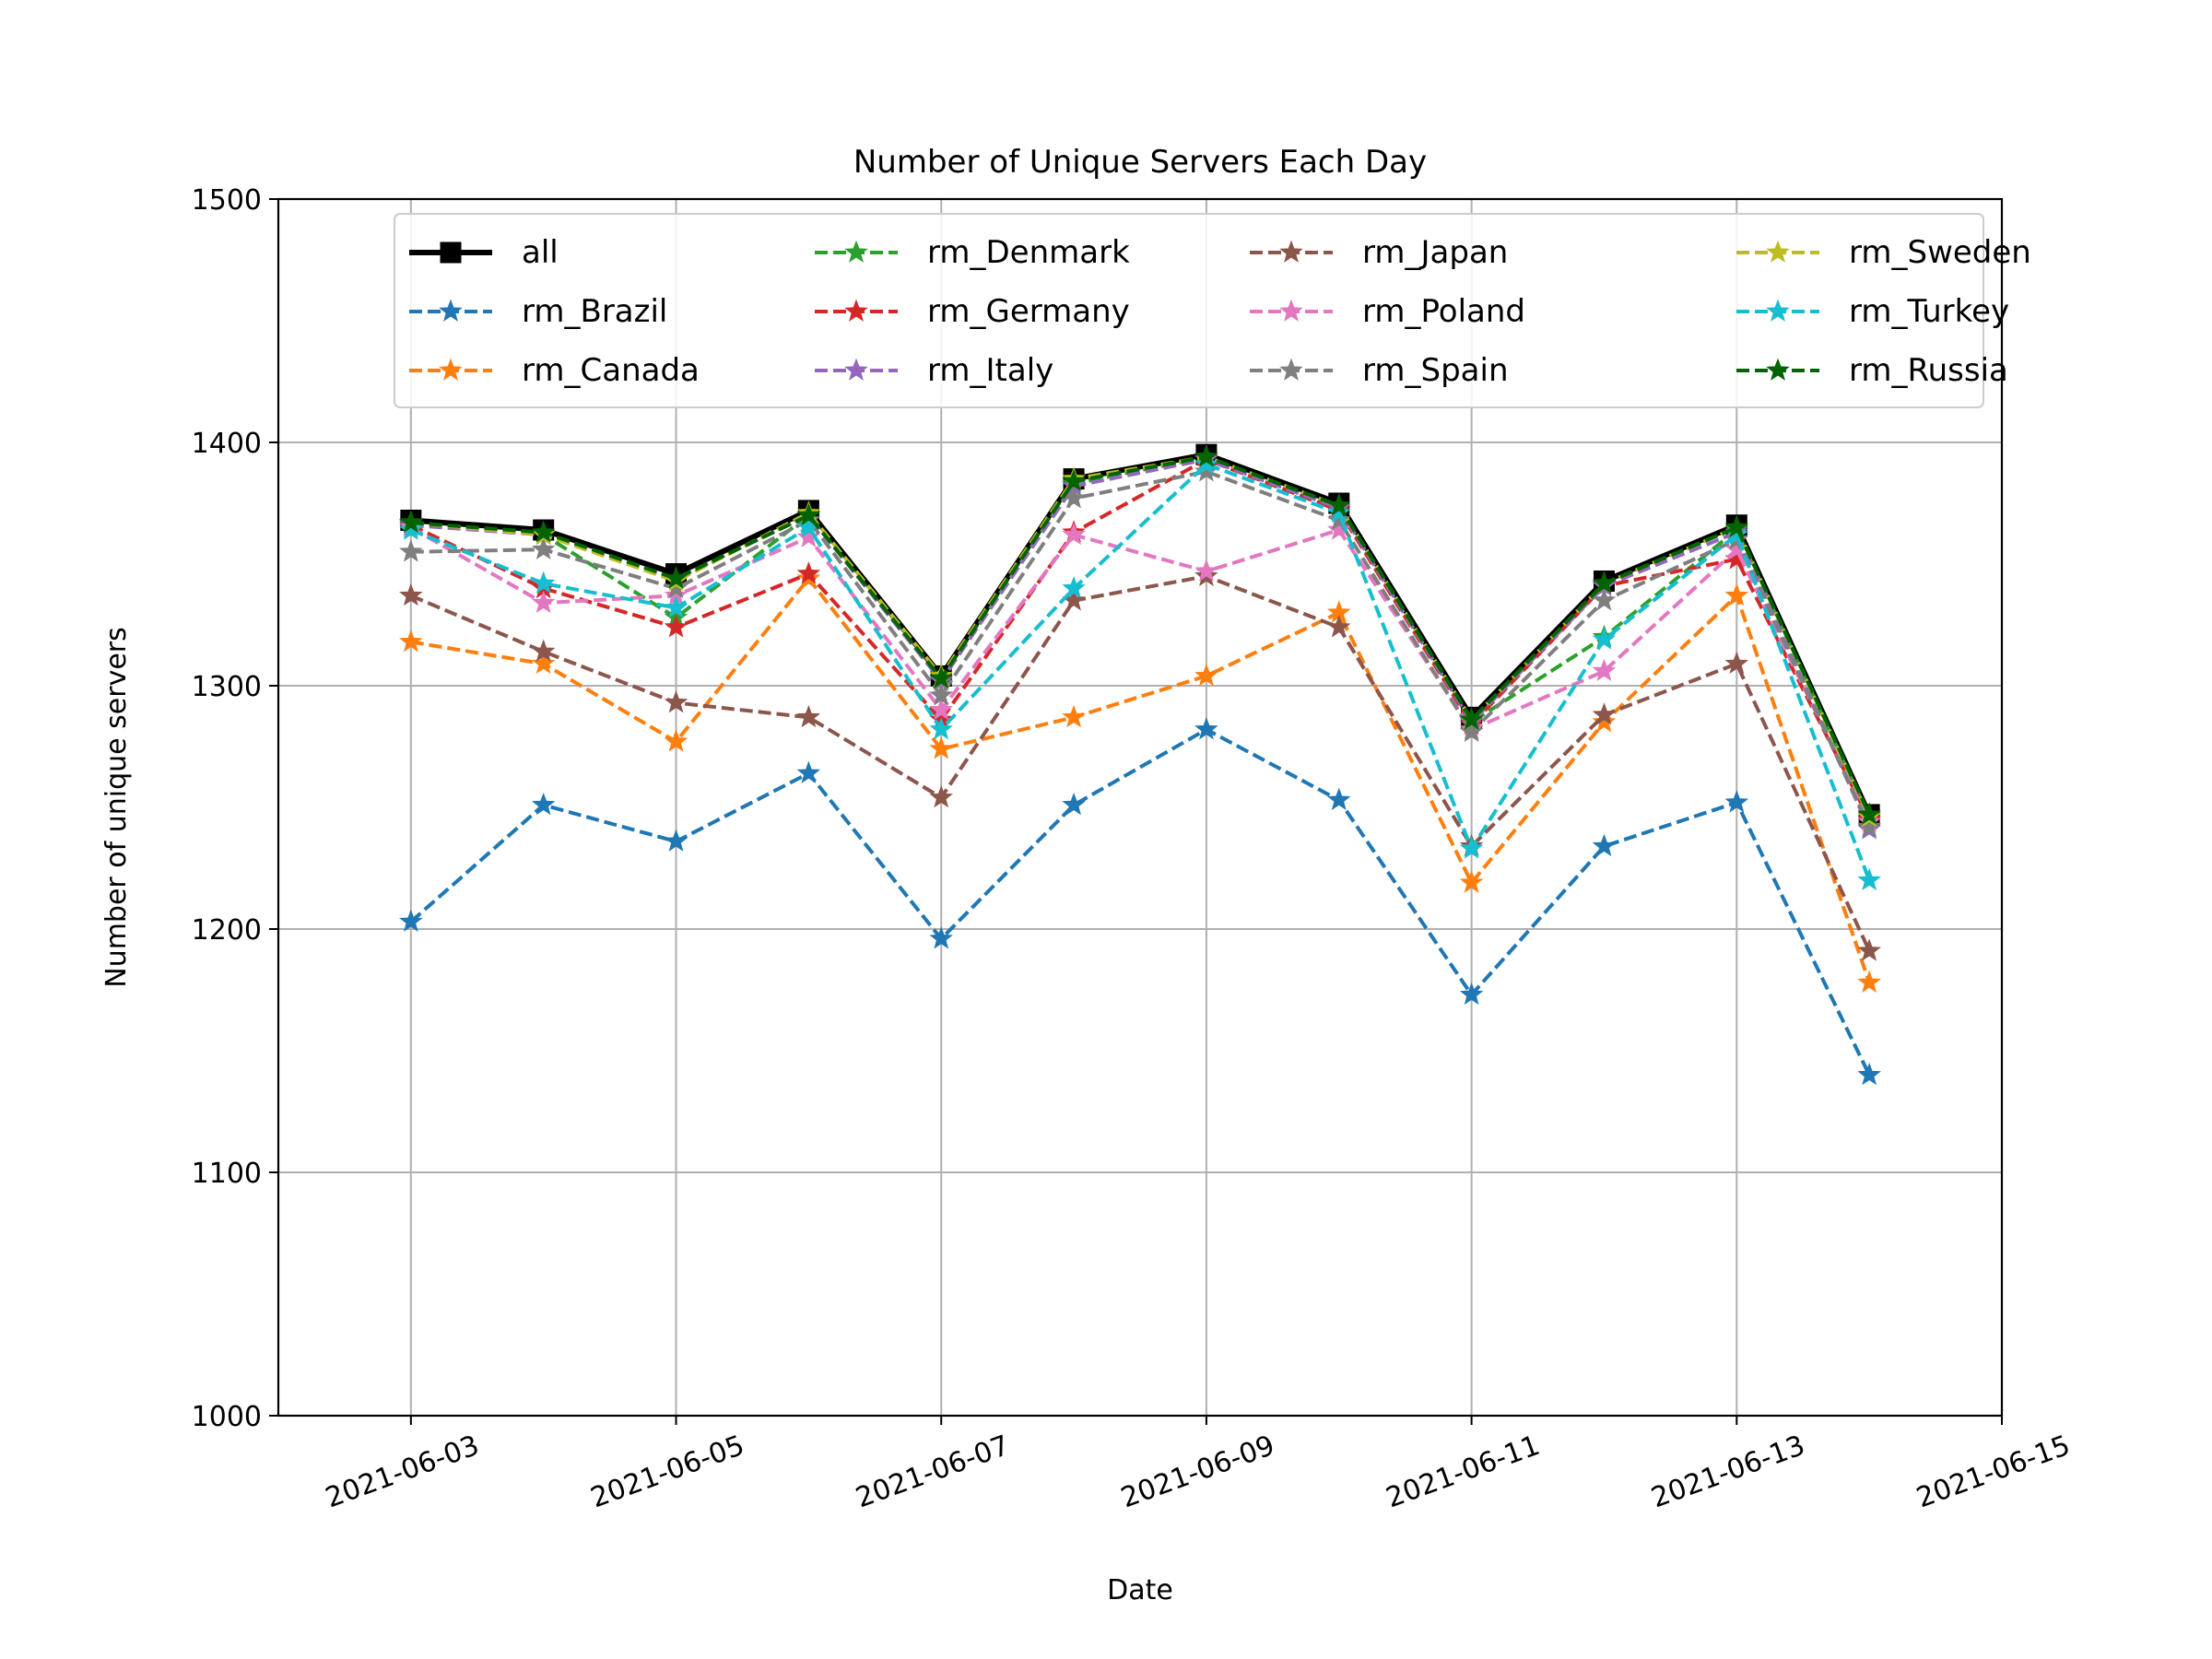 The width and height of the screenshot is (2212, 1659). I want to click on legend-label: rm_Russia, so click(1928, 370).